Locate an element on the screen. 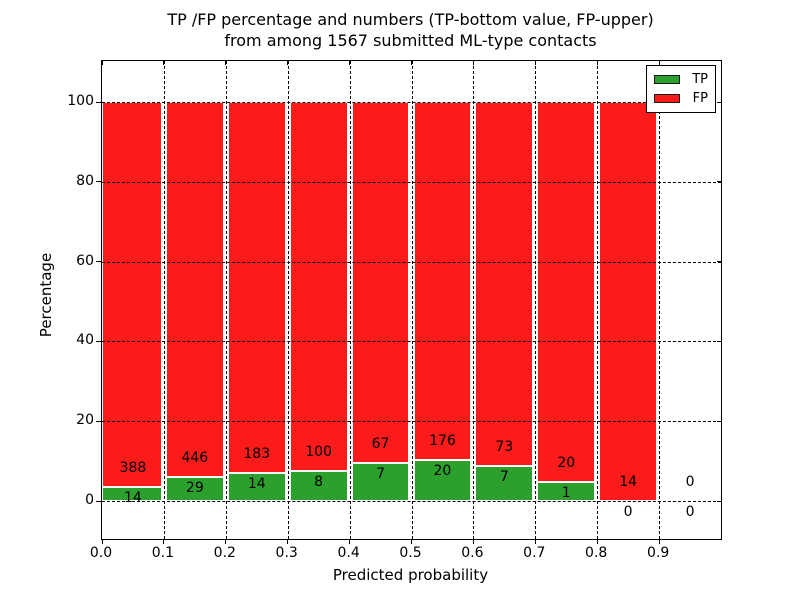  x-axis-label: Predicted probability is located at coordinates (410, 575).